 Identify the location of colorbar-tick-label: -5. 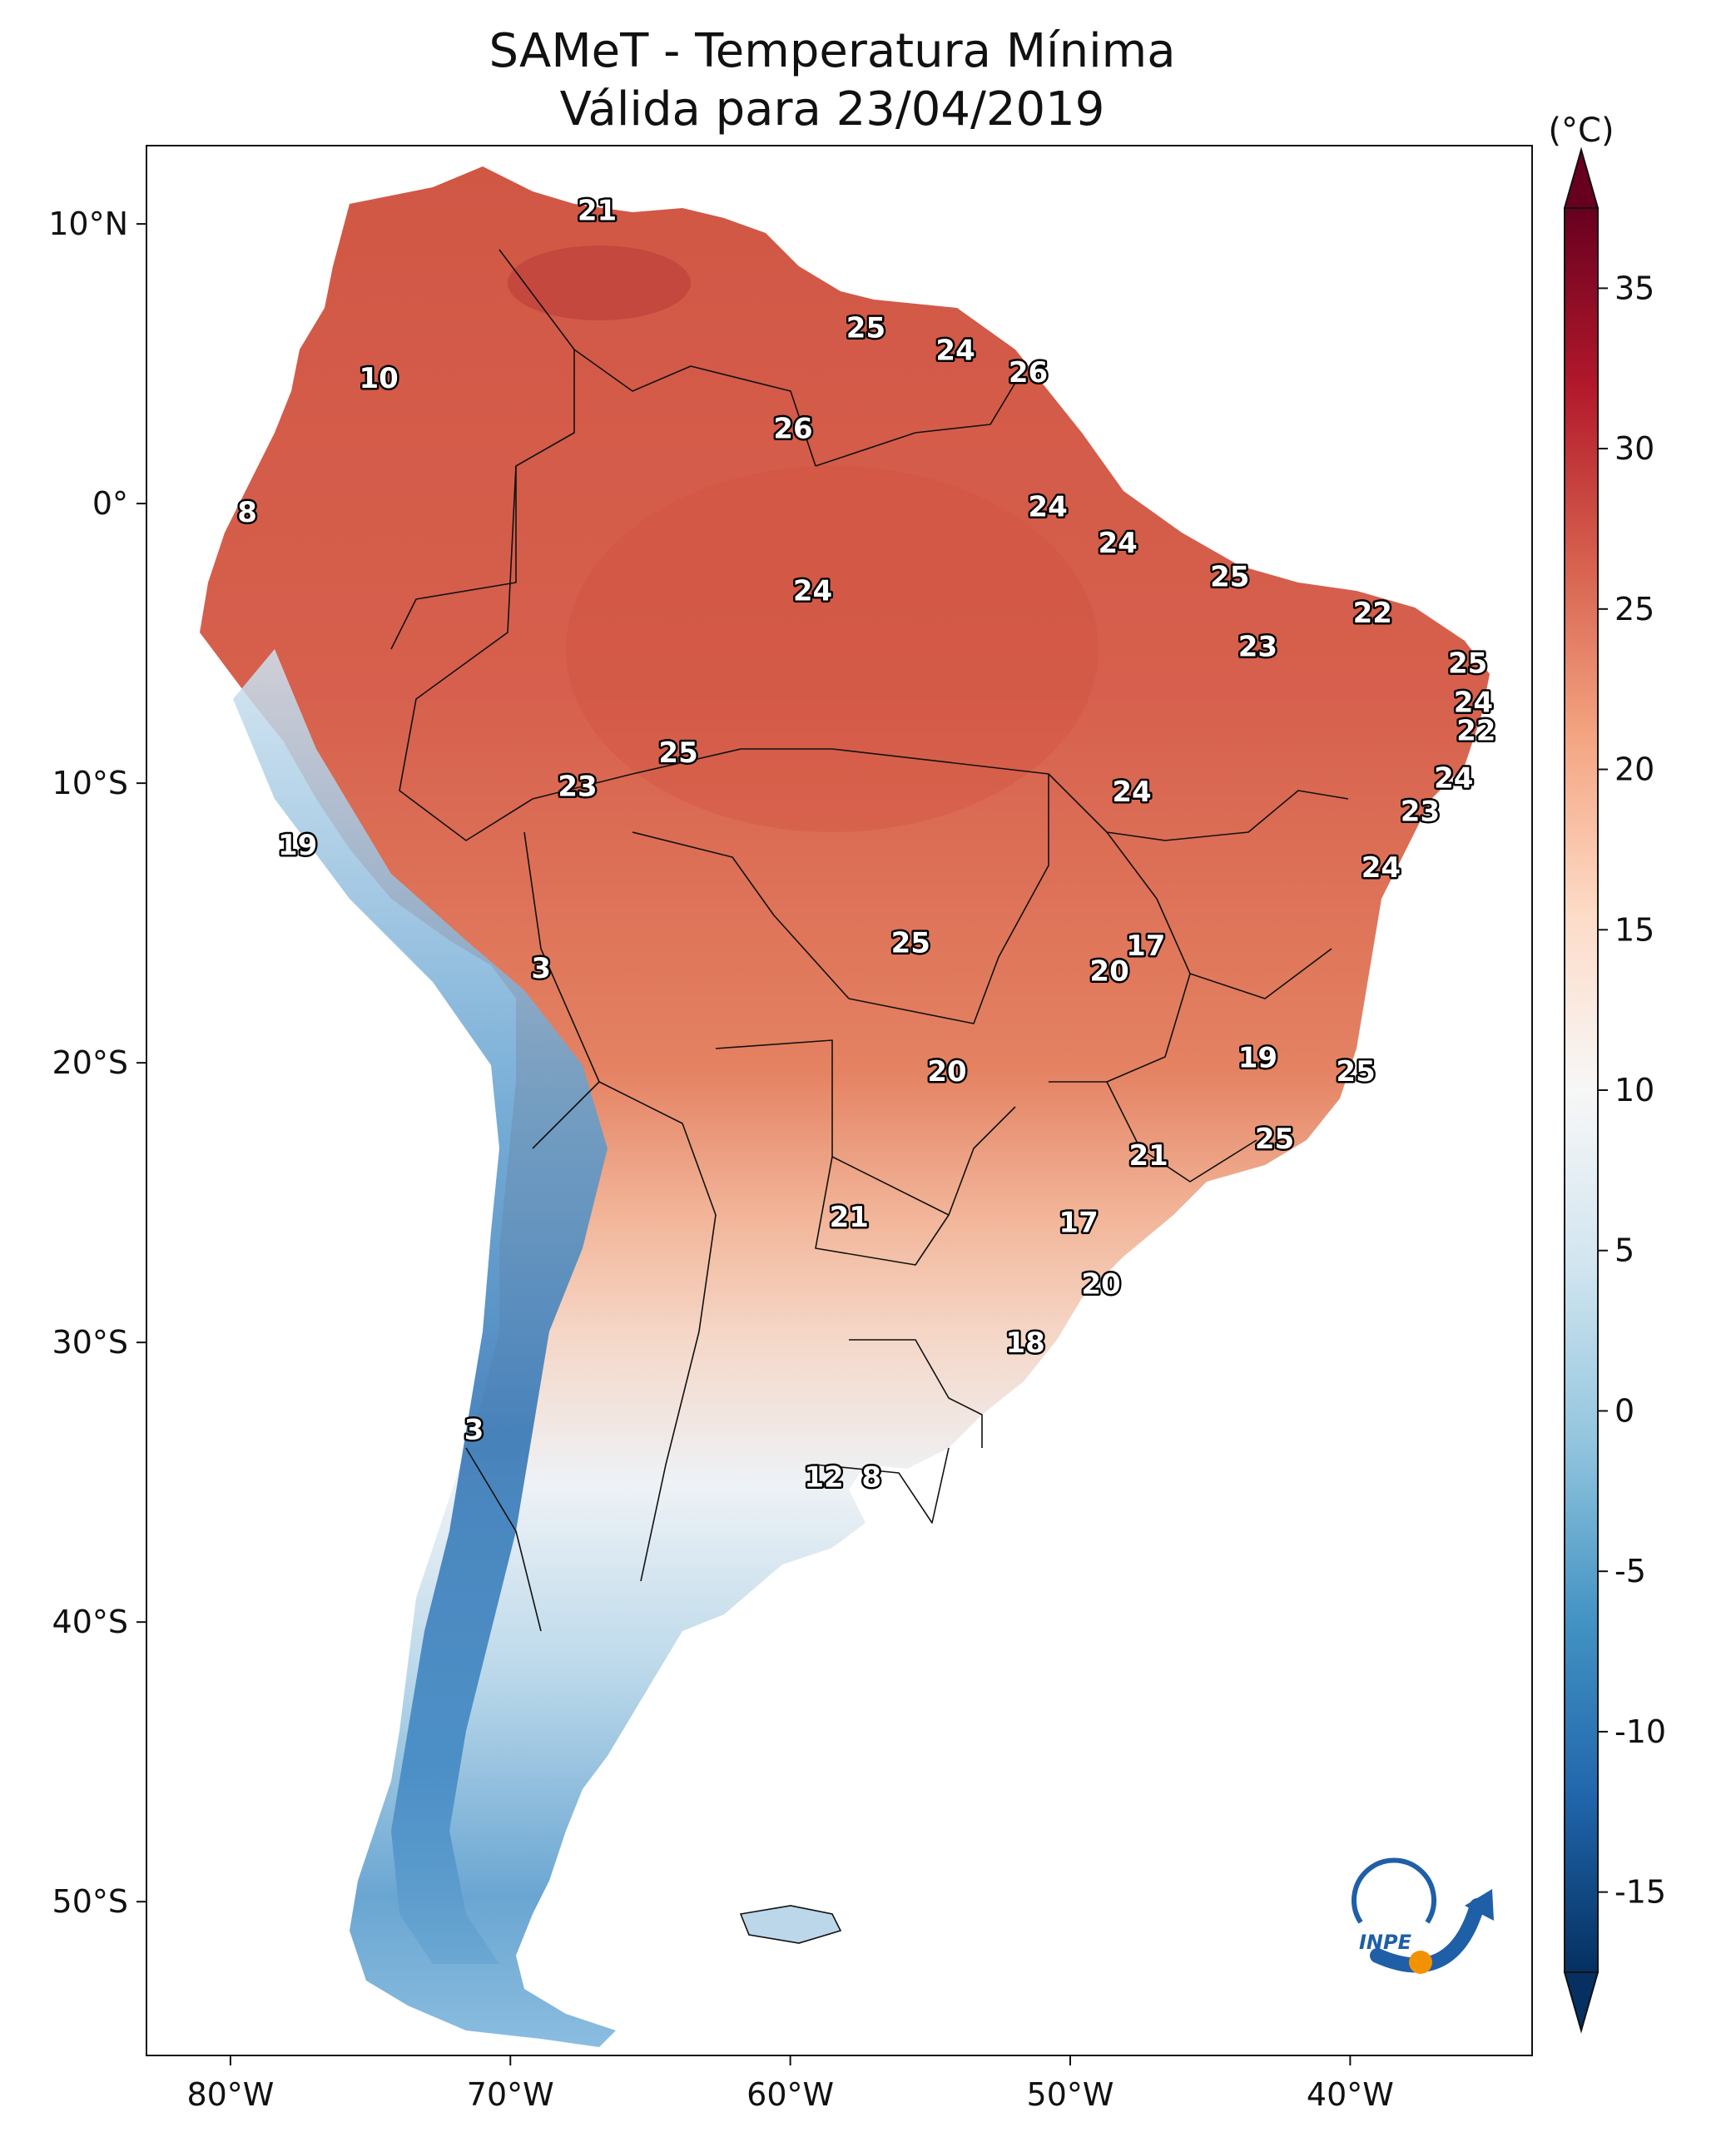
(1630, 1571).